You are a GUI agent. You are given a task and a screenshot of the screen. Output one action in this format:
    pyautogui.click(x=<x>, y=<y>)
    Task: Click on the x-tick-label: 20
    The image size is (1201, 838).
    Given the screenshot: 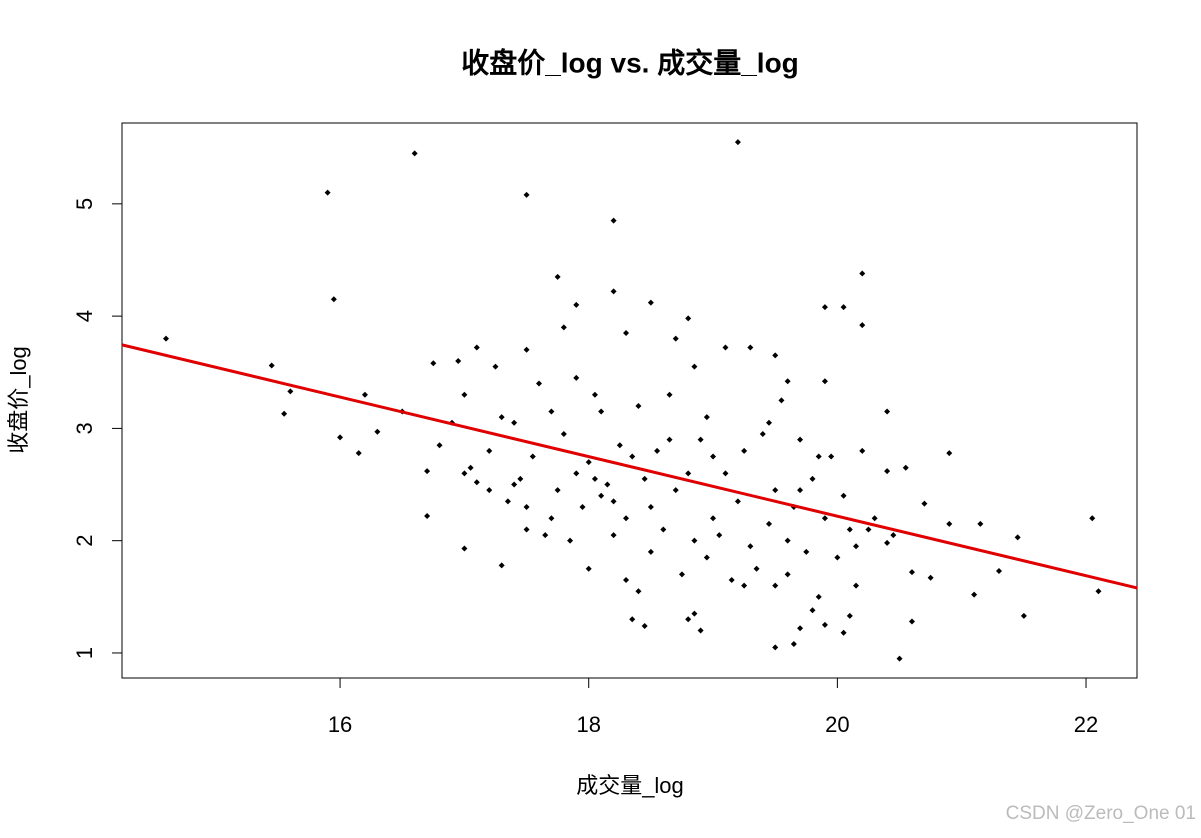 What is the action you would take?
    pyautogui.click(x=837, y=724)
    